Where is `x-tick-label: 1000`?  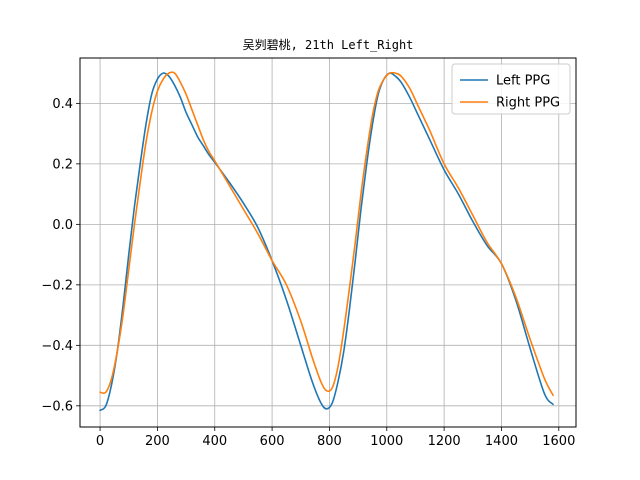
x-tick-label: 1000 is located at coordinates (386, 441).